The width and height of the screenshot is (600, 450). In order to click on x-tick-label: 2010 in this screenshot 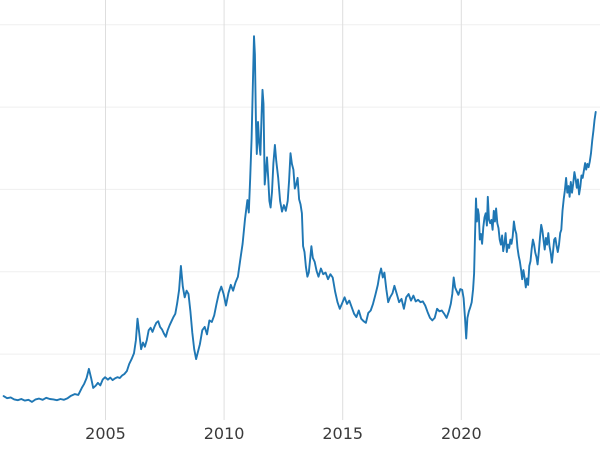, I will do `click(224, 433)`.